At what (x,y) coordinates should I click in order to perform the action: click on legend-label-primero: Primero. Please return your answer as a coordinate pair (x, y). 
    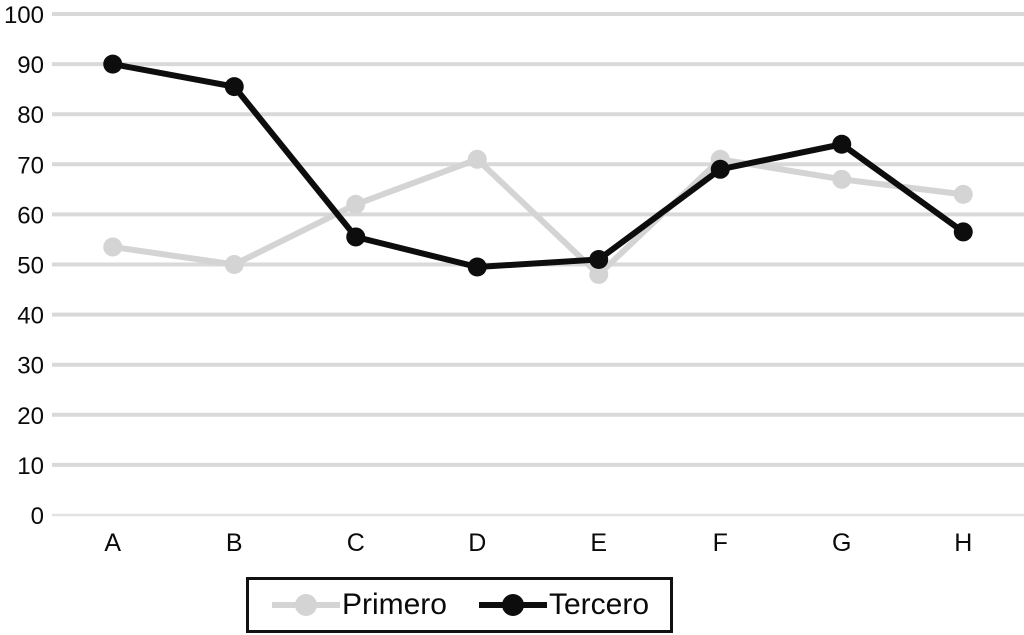
    Looking at the image, I should click on (394, 604).